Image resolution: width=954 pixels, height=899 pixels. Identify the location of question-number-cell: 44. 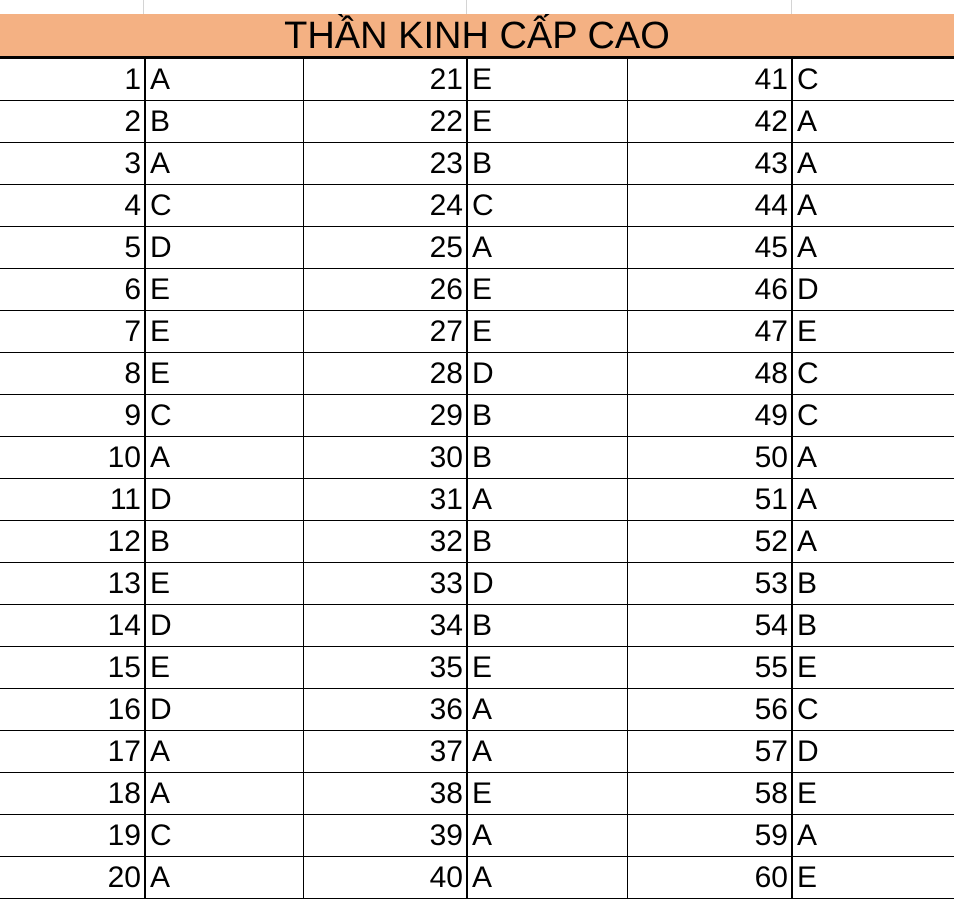
(709, 205).